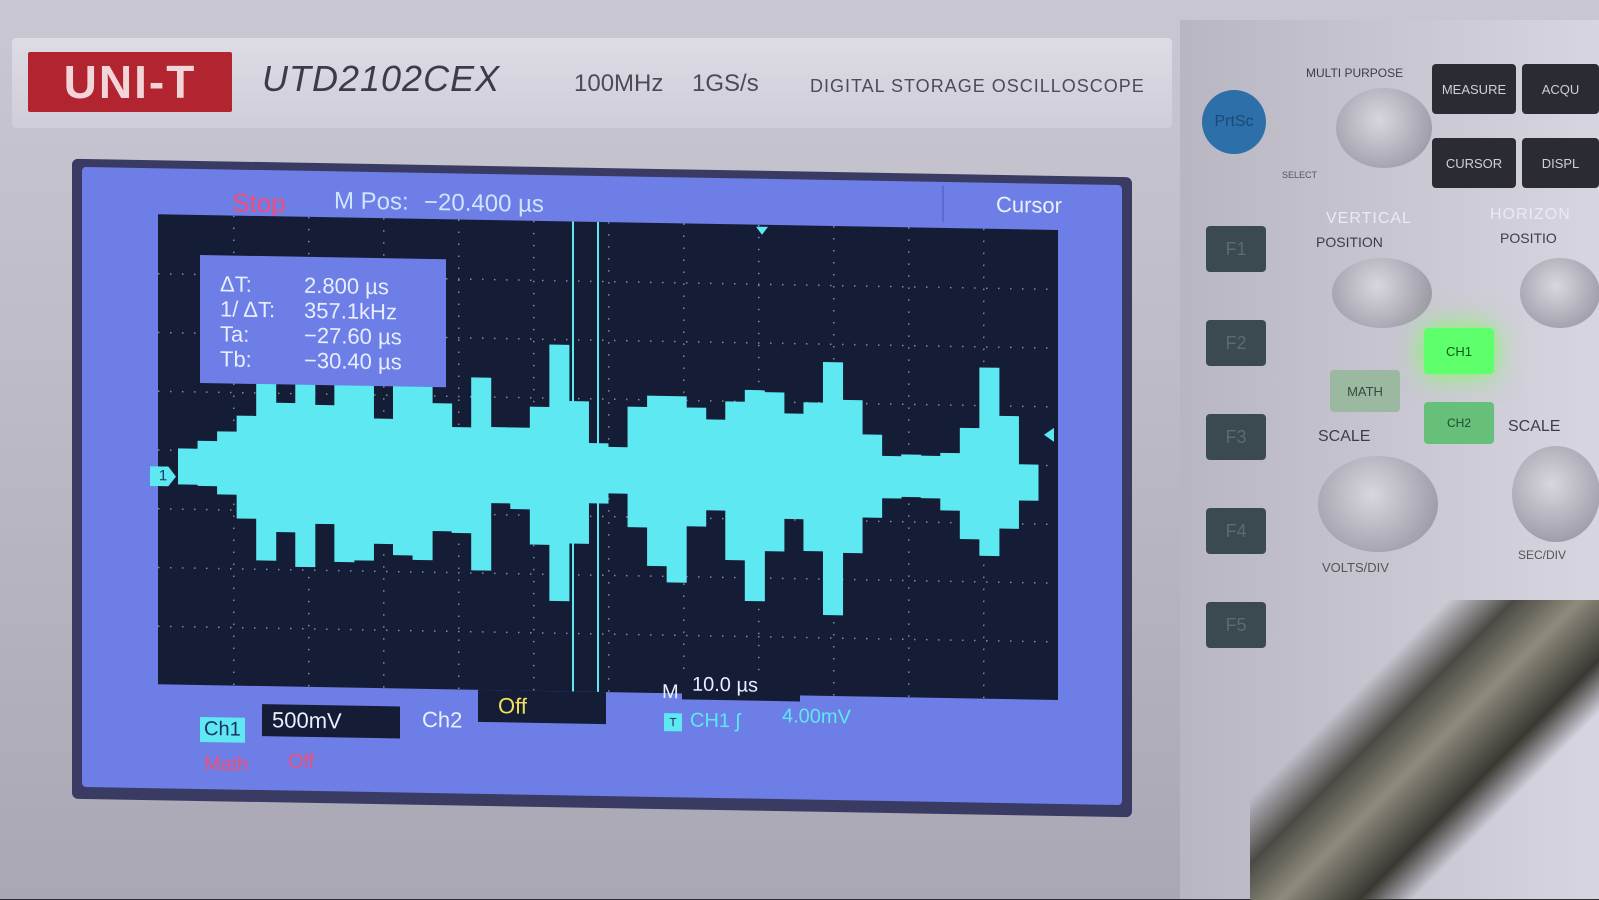 This screenshot has width=1599, height=900. What do you see at coordinates (1459, 423) in the screenshot?
I see `ch2-button: CH2` at bounding box center [1459, 423].